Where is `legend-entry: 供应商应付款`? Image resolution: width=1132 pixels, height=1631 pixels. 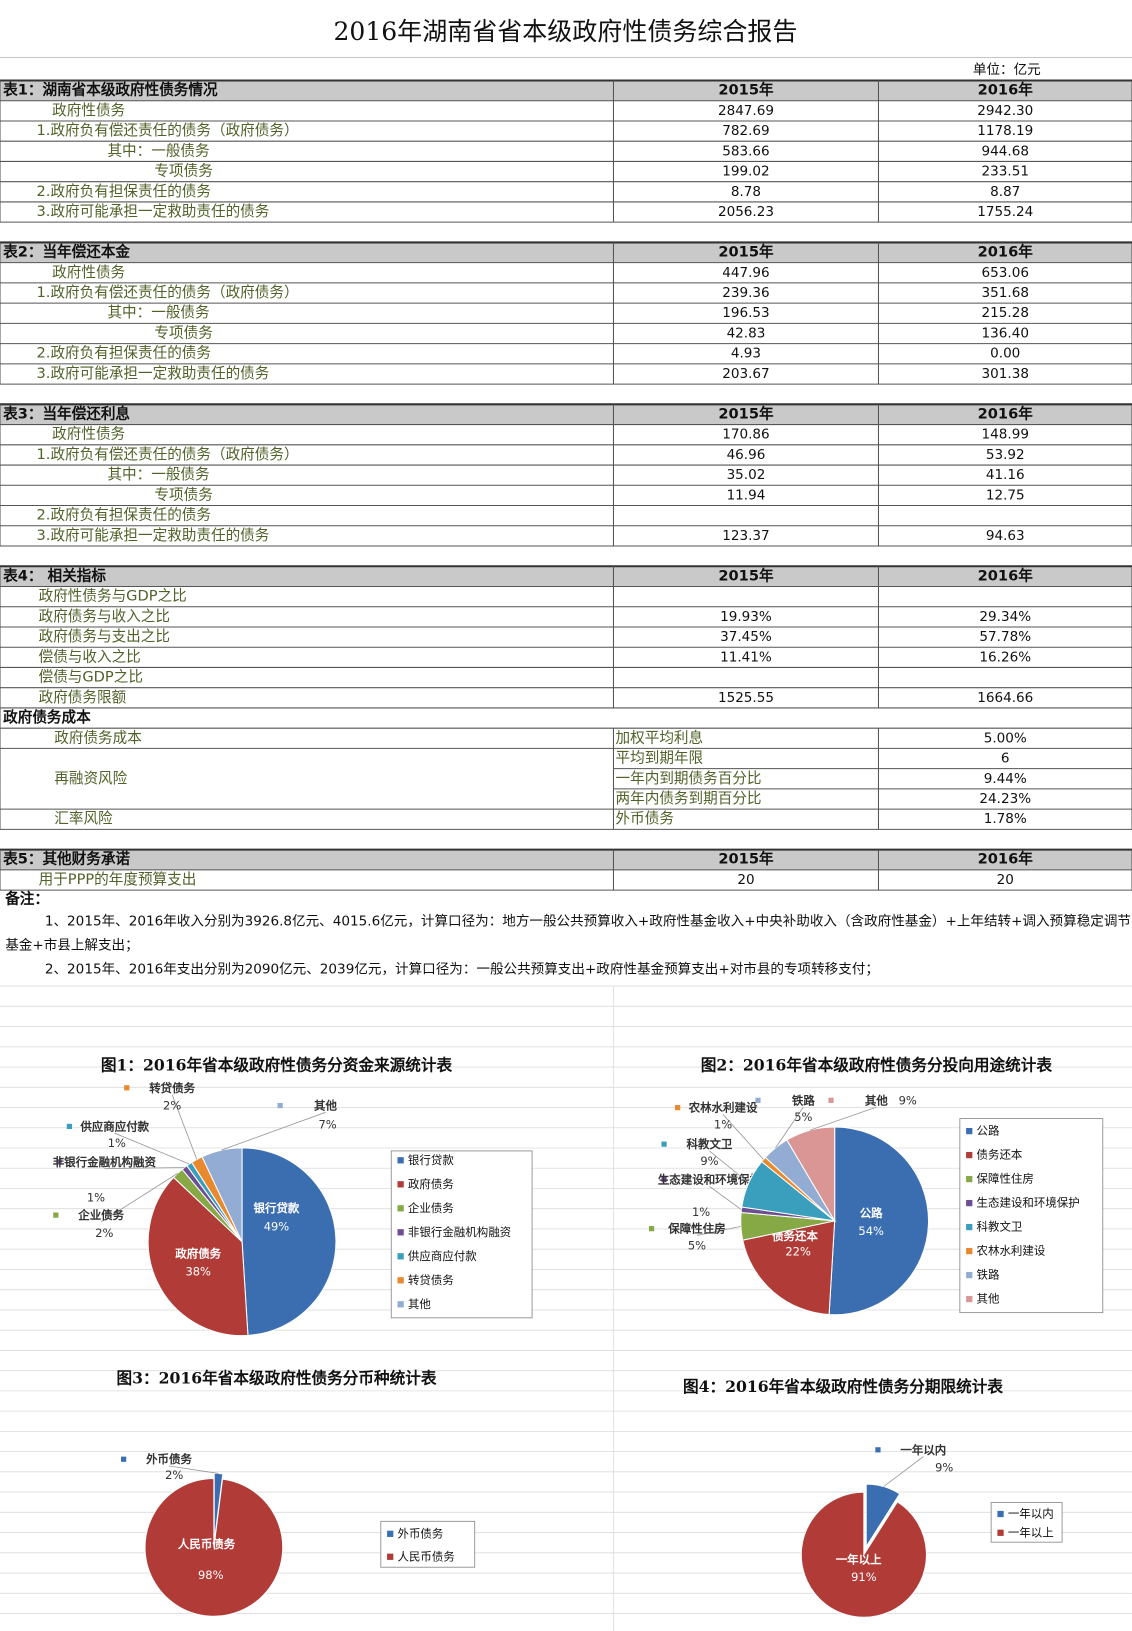
legend-entry: 供应商应付款 is located at coordinates (442, 1256).